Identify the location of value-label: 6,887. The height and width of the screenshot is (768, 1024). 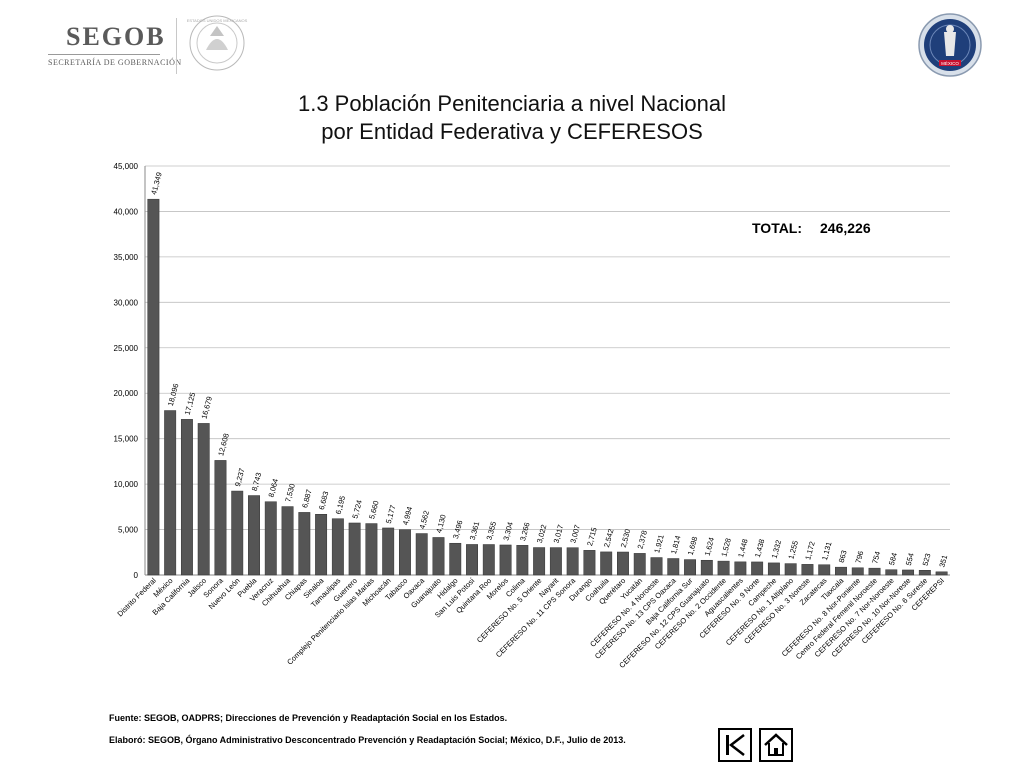
(307, 498).